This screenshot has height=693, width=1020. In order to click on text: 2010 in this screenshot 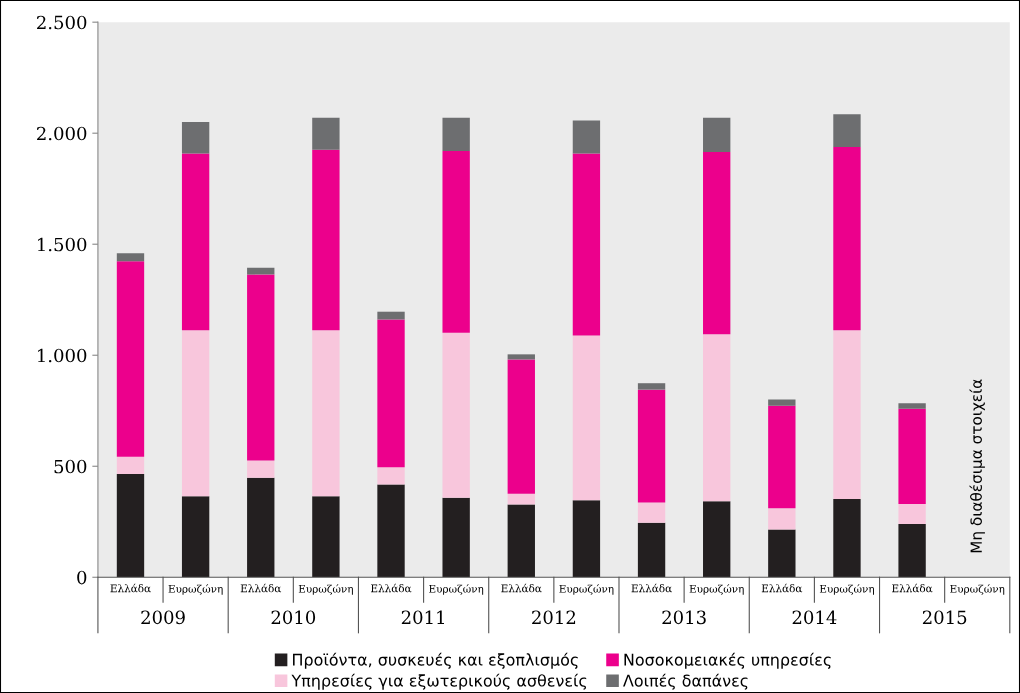, I will do `click(293, 617)`.